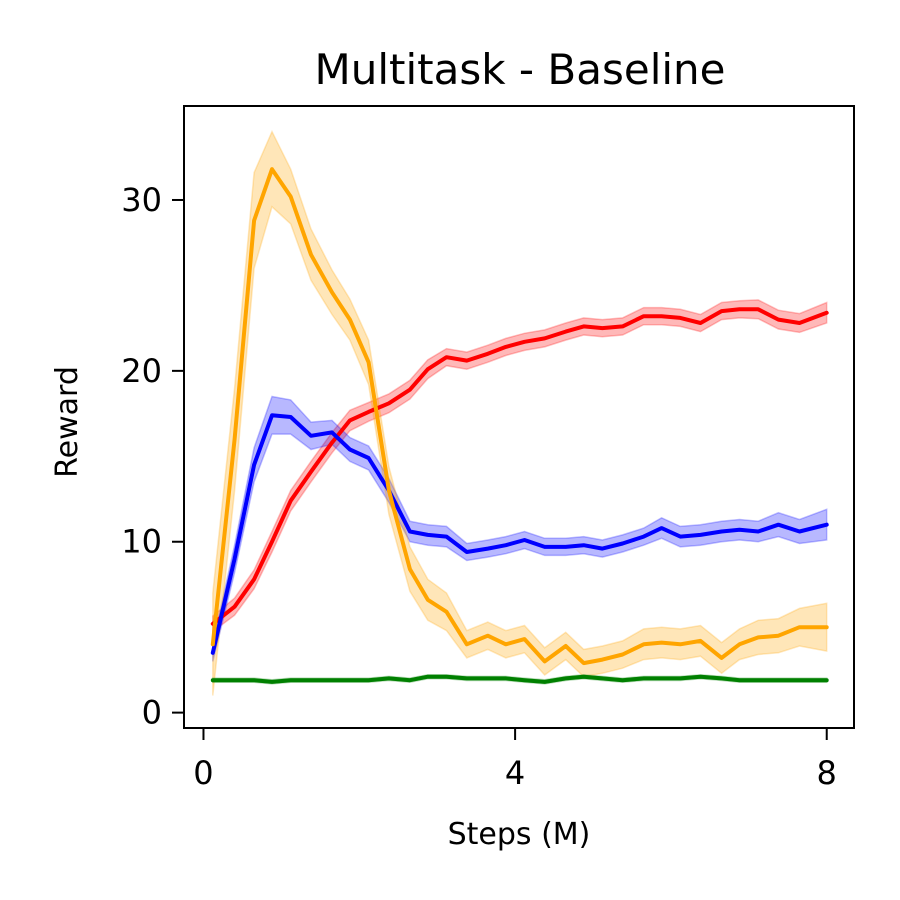 This screenshot has width=900, height=900. I want to click on x-axis-ticks: 0 4 8, so click(515, 760).